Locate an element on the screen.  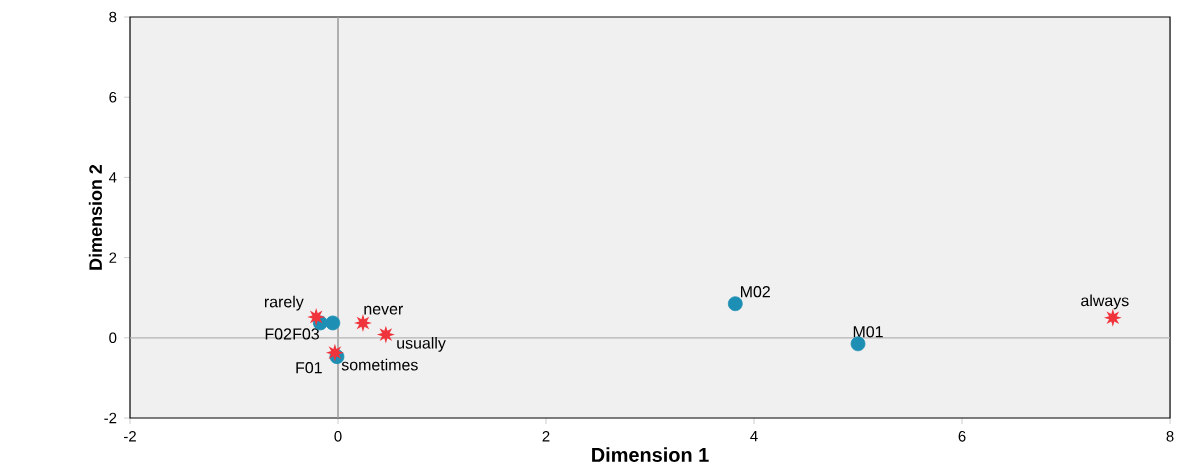
annotation: usually is located at coordinates (421, 344).